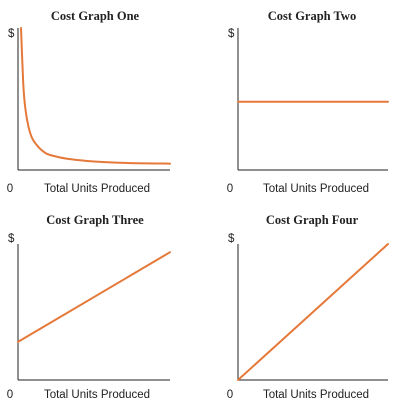  What do you see at coordinates (312, 220) in the screenshot?
I see `chart-title: Cost Graph Four` at bounding box center [312, 220].